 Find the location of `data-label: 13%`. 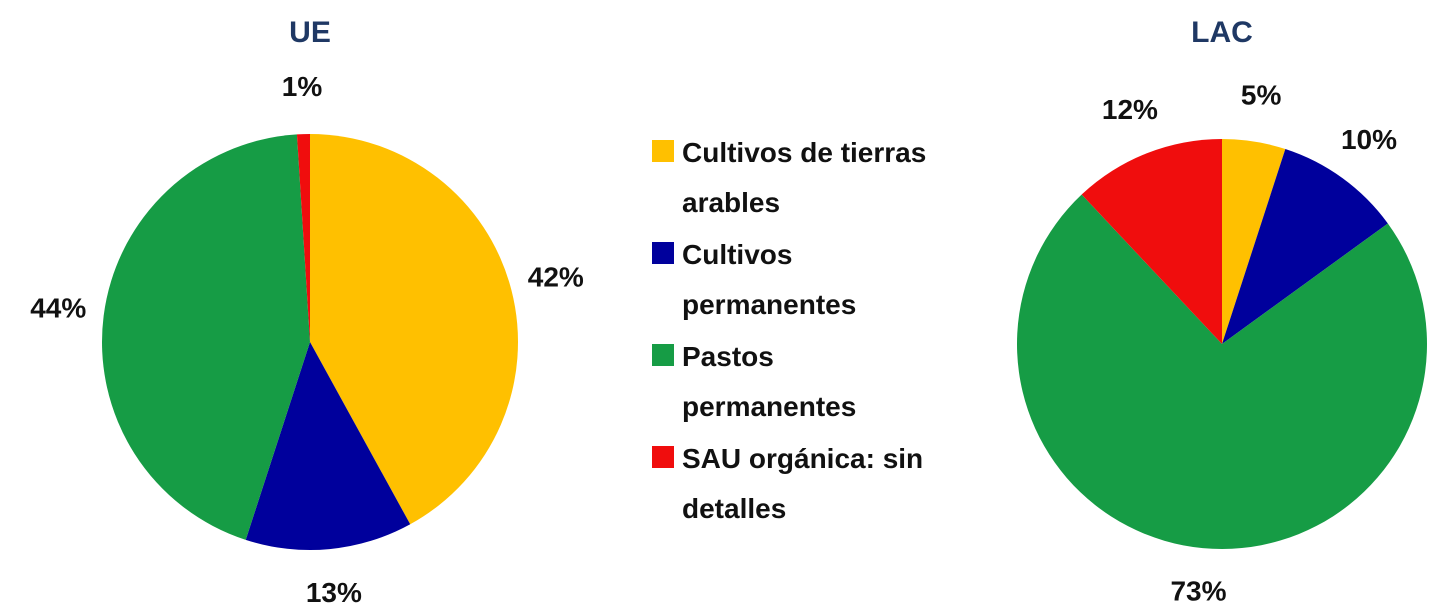

data-label: 13% is located at coordinates (334, 592).